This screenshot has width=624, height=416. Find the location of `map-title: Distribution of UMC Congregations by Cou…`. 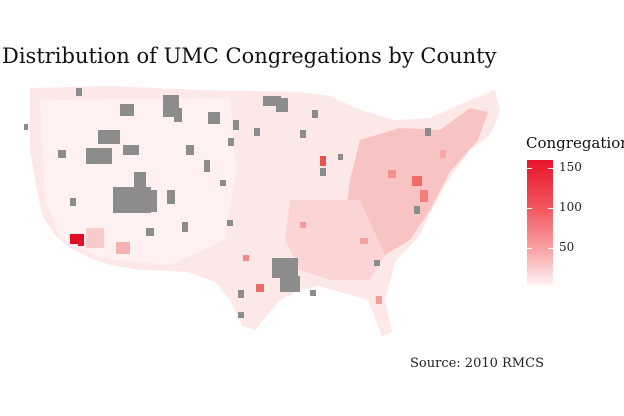

map-title: Distribution of UMC Congregations by Cou… is located at coordinates (249, 56).